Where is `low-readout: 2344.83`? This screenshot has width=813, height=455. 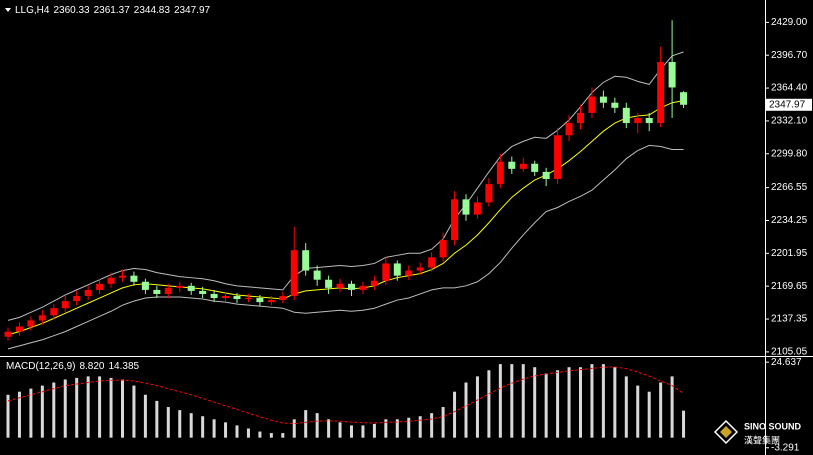 low-readout: 2344.83 is located at coordinates (152, 10).